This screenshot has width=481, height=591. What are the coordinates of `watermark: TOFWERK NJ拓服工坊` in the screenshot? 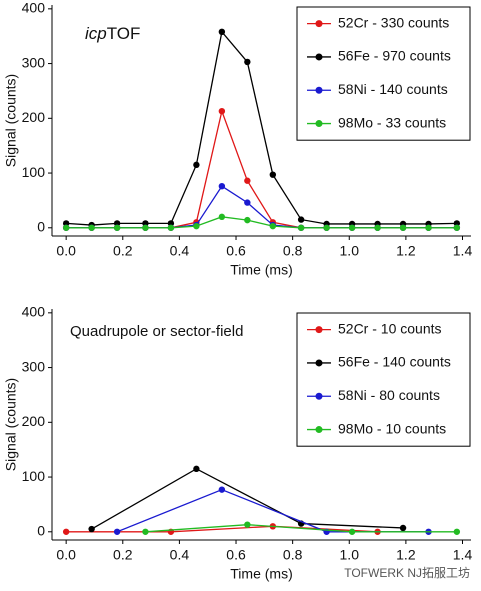 It's located at (407, 572).